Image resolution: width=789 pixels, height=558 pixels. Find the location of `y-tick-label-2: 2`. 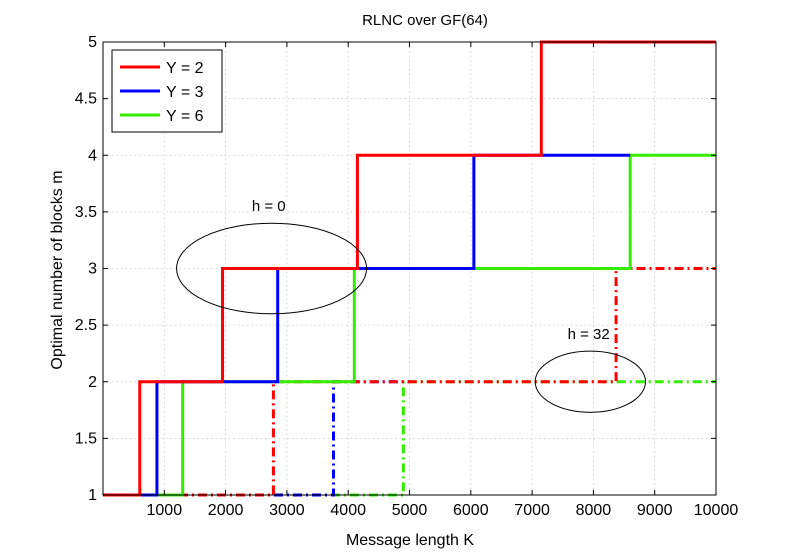

y-tick-label-2: 2 is located at coordinates (92, 382).